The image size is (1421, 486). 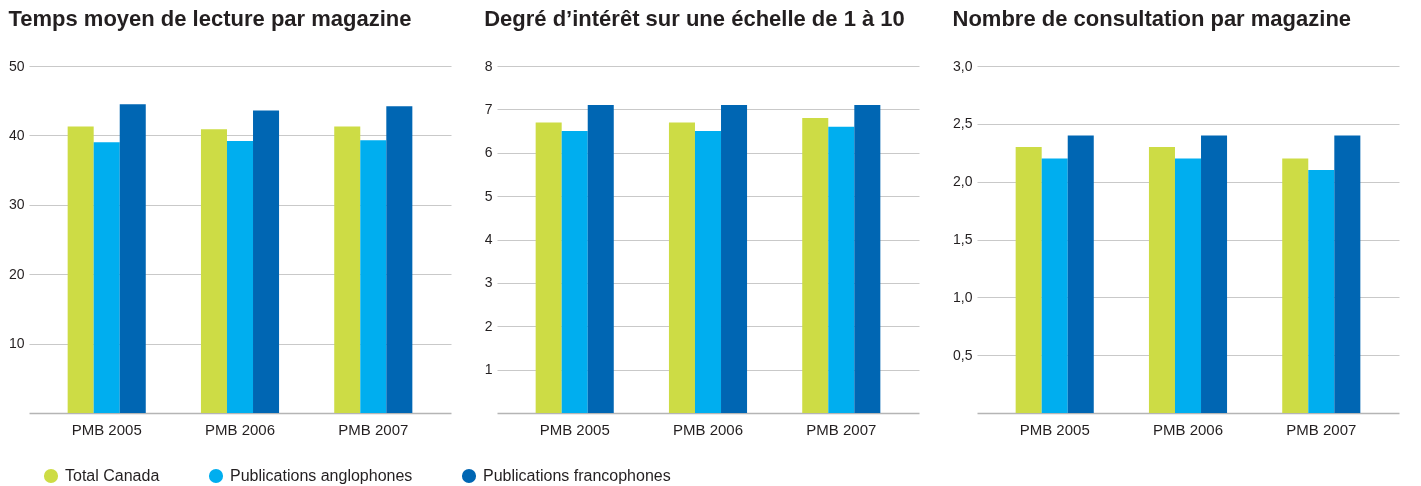 What do you see at coordinates (963, 181) in the screenshot?
I see `y-tick-label: 2,0` at bounding box center [963, 181].